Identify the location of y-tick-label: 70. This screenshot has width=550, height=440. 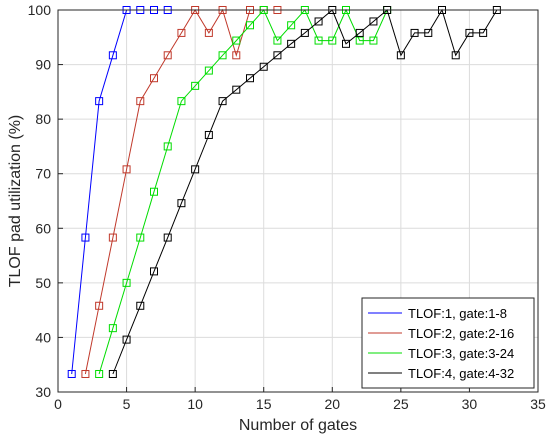
(43, 174).